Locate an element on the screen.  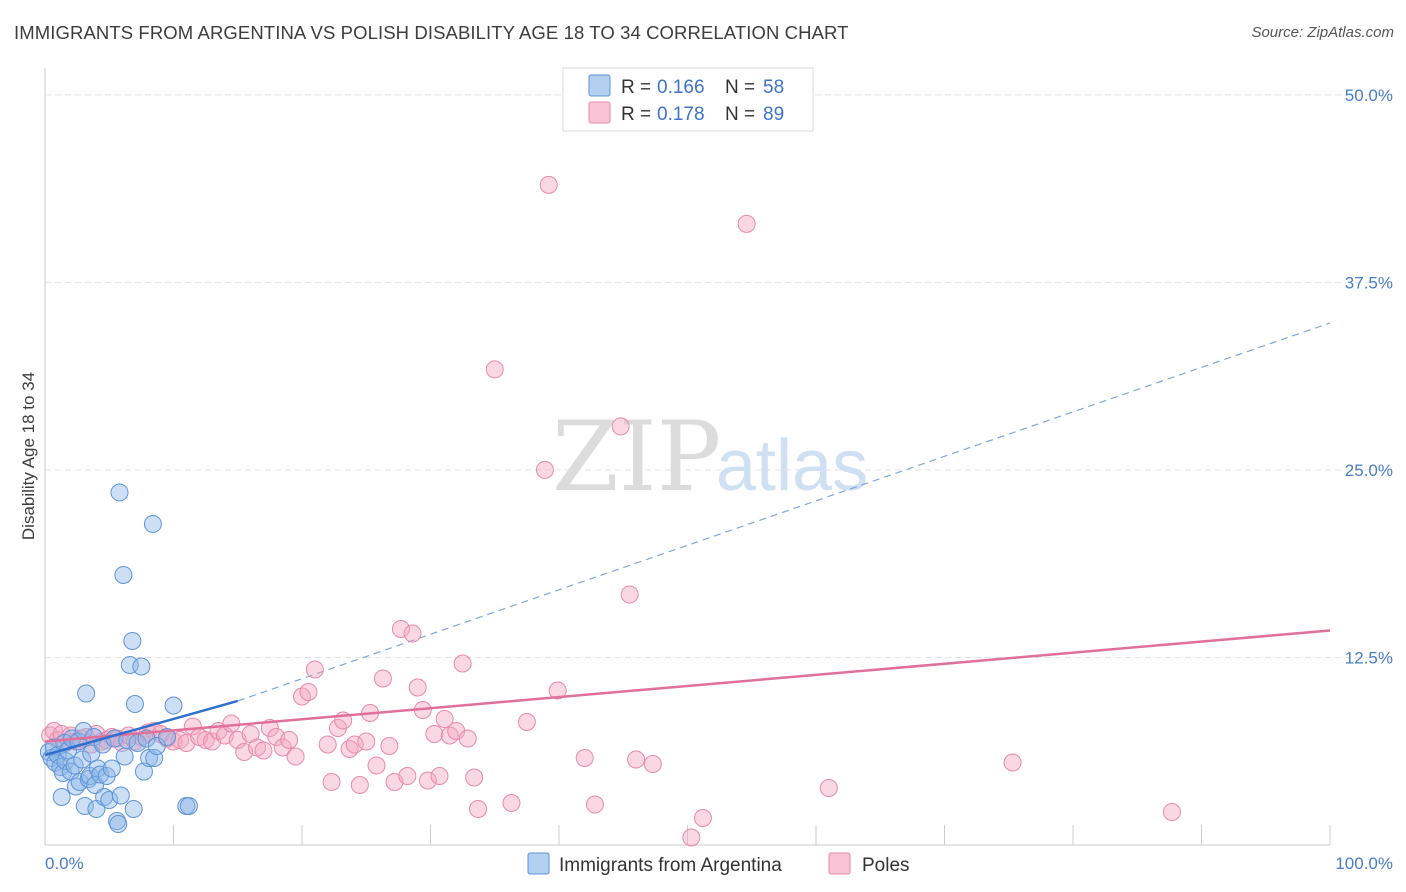
bottom-legend-label: Immigrants from Argentina is located at coordinates (670, 865).